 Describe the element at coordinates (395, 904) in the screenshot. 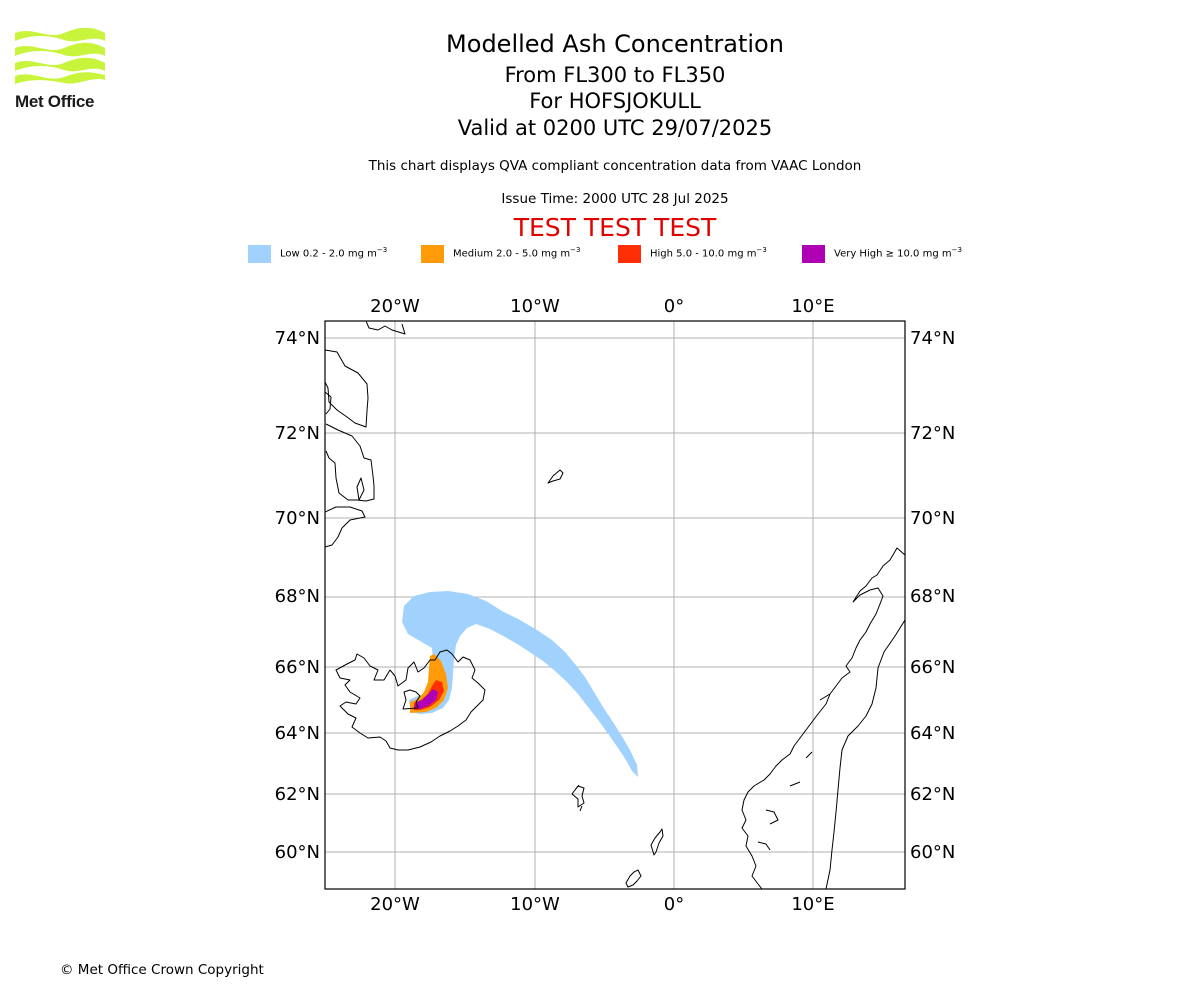

I see `lon-label-bottom: 20°W` at that location.